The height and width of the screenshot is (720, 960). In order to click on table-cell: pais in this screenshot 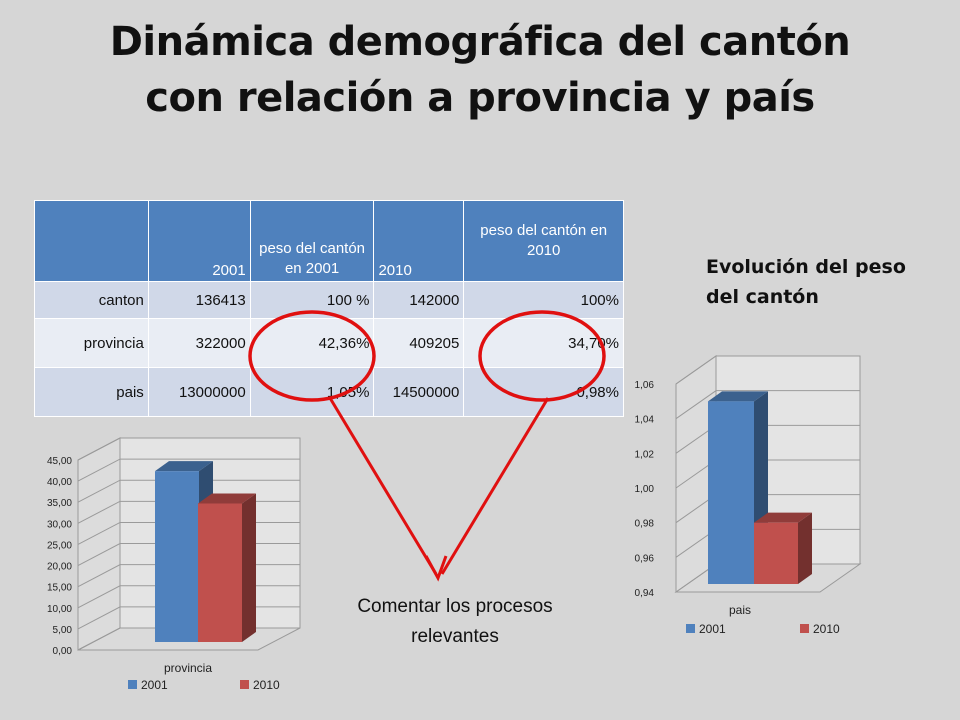, I will do `click(91, 392)`.